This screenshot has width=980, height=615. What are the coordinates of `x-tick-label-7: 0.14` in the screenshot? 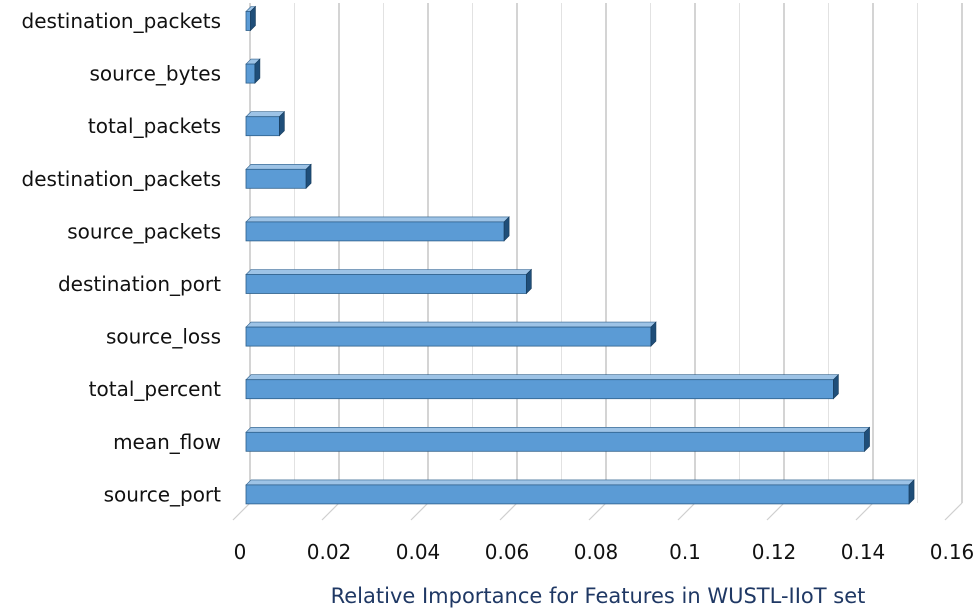 It's located at (863, 552).